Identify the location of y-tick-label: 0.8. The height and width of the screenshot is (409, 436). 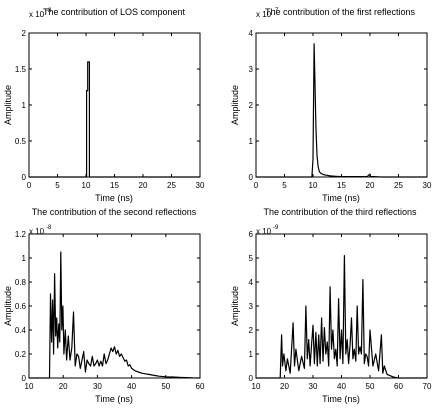
(21, 282).